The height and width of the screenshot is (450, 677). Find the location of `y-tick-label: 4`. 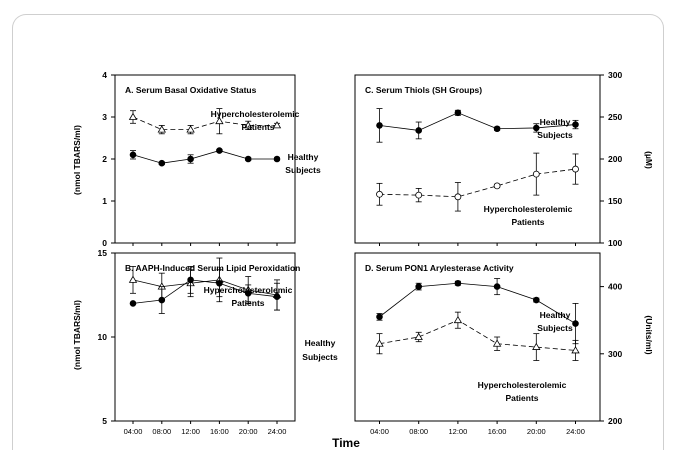

y-tick-label: 4 is located at coordinates (104, 75).